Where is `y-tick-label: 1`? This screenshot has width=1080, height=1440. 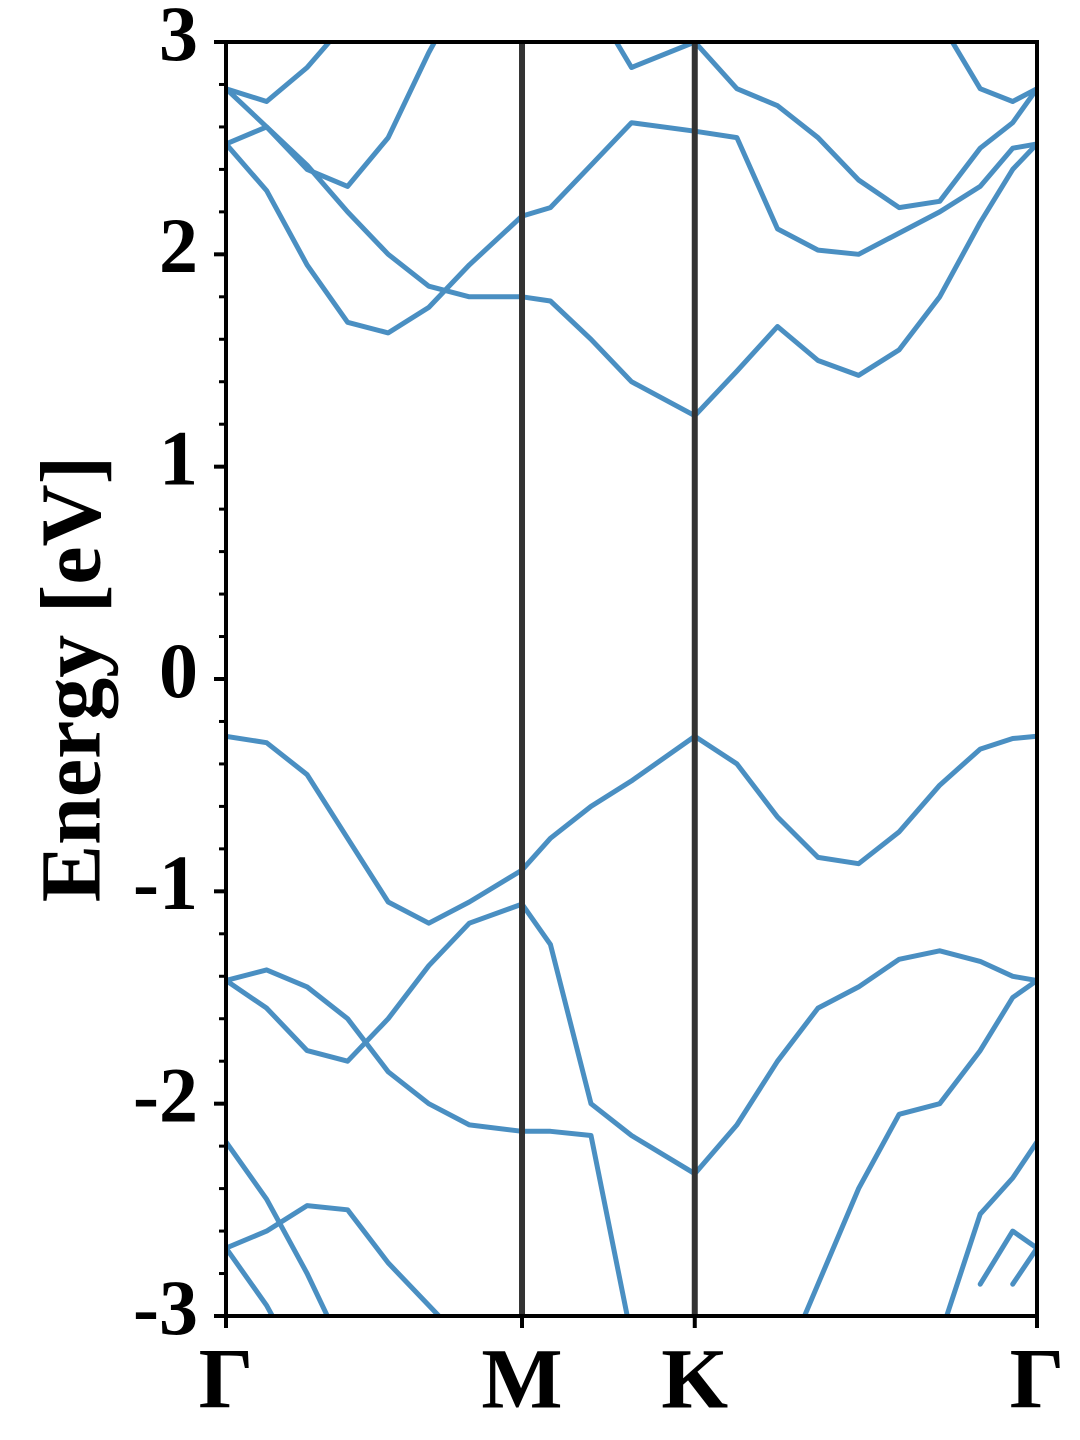
y-tick-label: 1 is located at coordinates (178, 458).